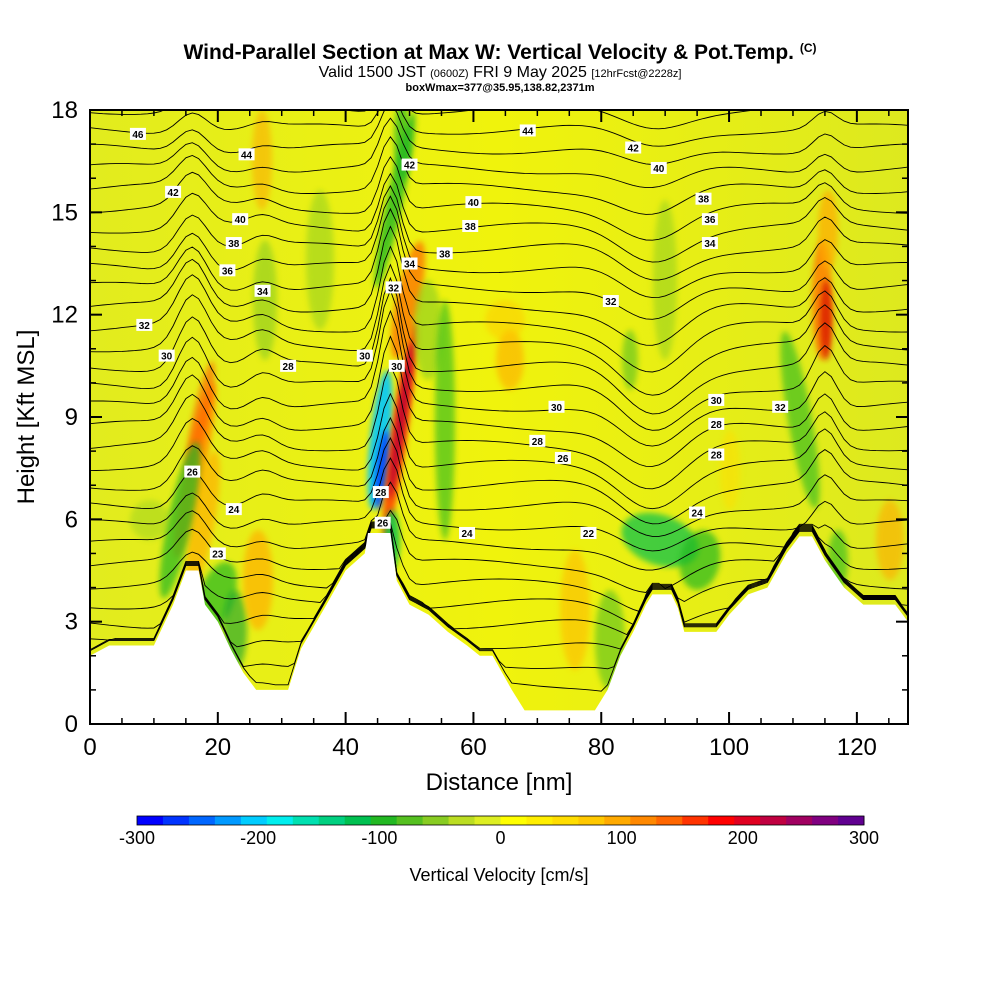 Image resolution: width=1000 pixels, height=1000 pixels. I want to click on colorbar-tick-label: 0, so click(500, 838).